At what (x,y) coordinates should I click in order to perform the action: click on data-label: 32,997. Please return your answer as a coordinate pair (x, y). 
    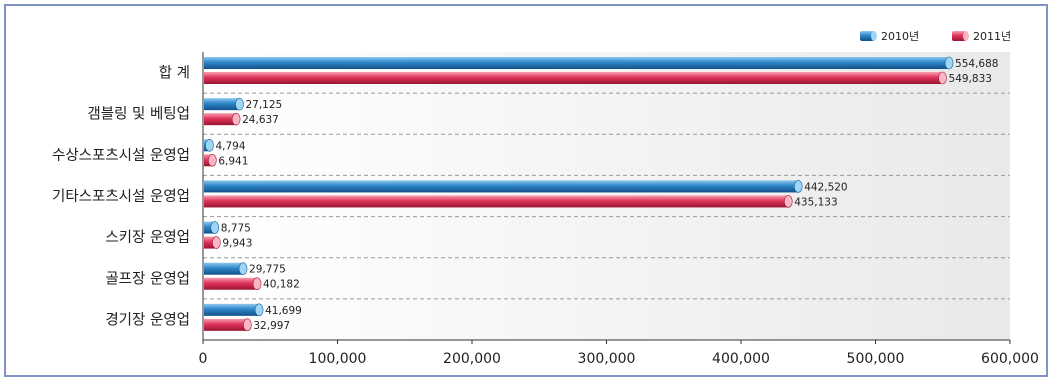
    Looking at the image, I should click on (271, 326).